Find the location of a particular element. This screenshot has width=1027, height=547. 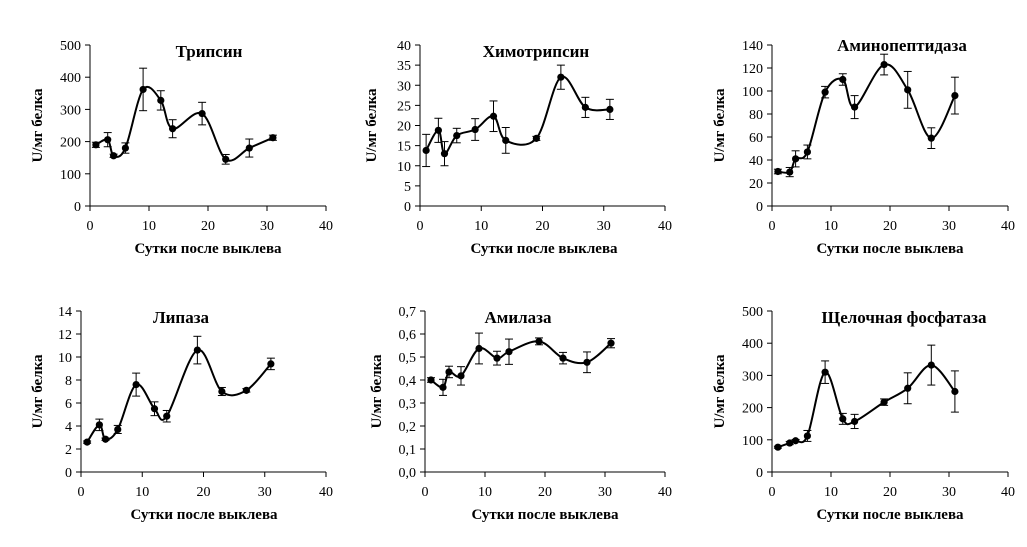

y-tick-label: 6 is located at coordinates (68, 404).